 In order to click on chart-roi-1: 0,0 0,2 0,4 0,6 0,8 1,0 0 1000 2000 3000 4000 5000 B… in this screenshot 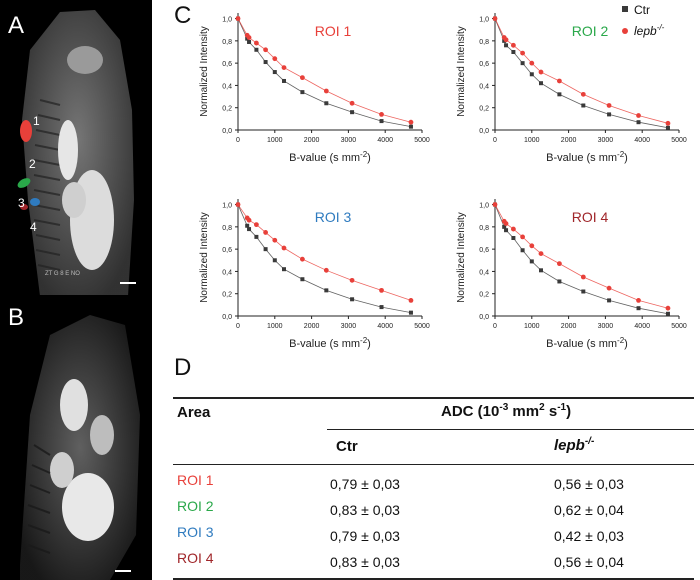, I will do `click(314, 88)`.